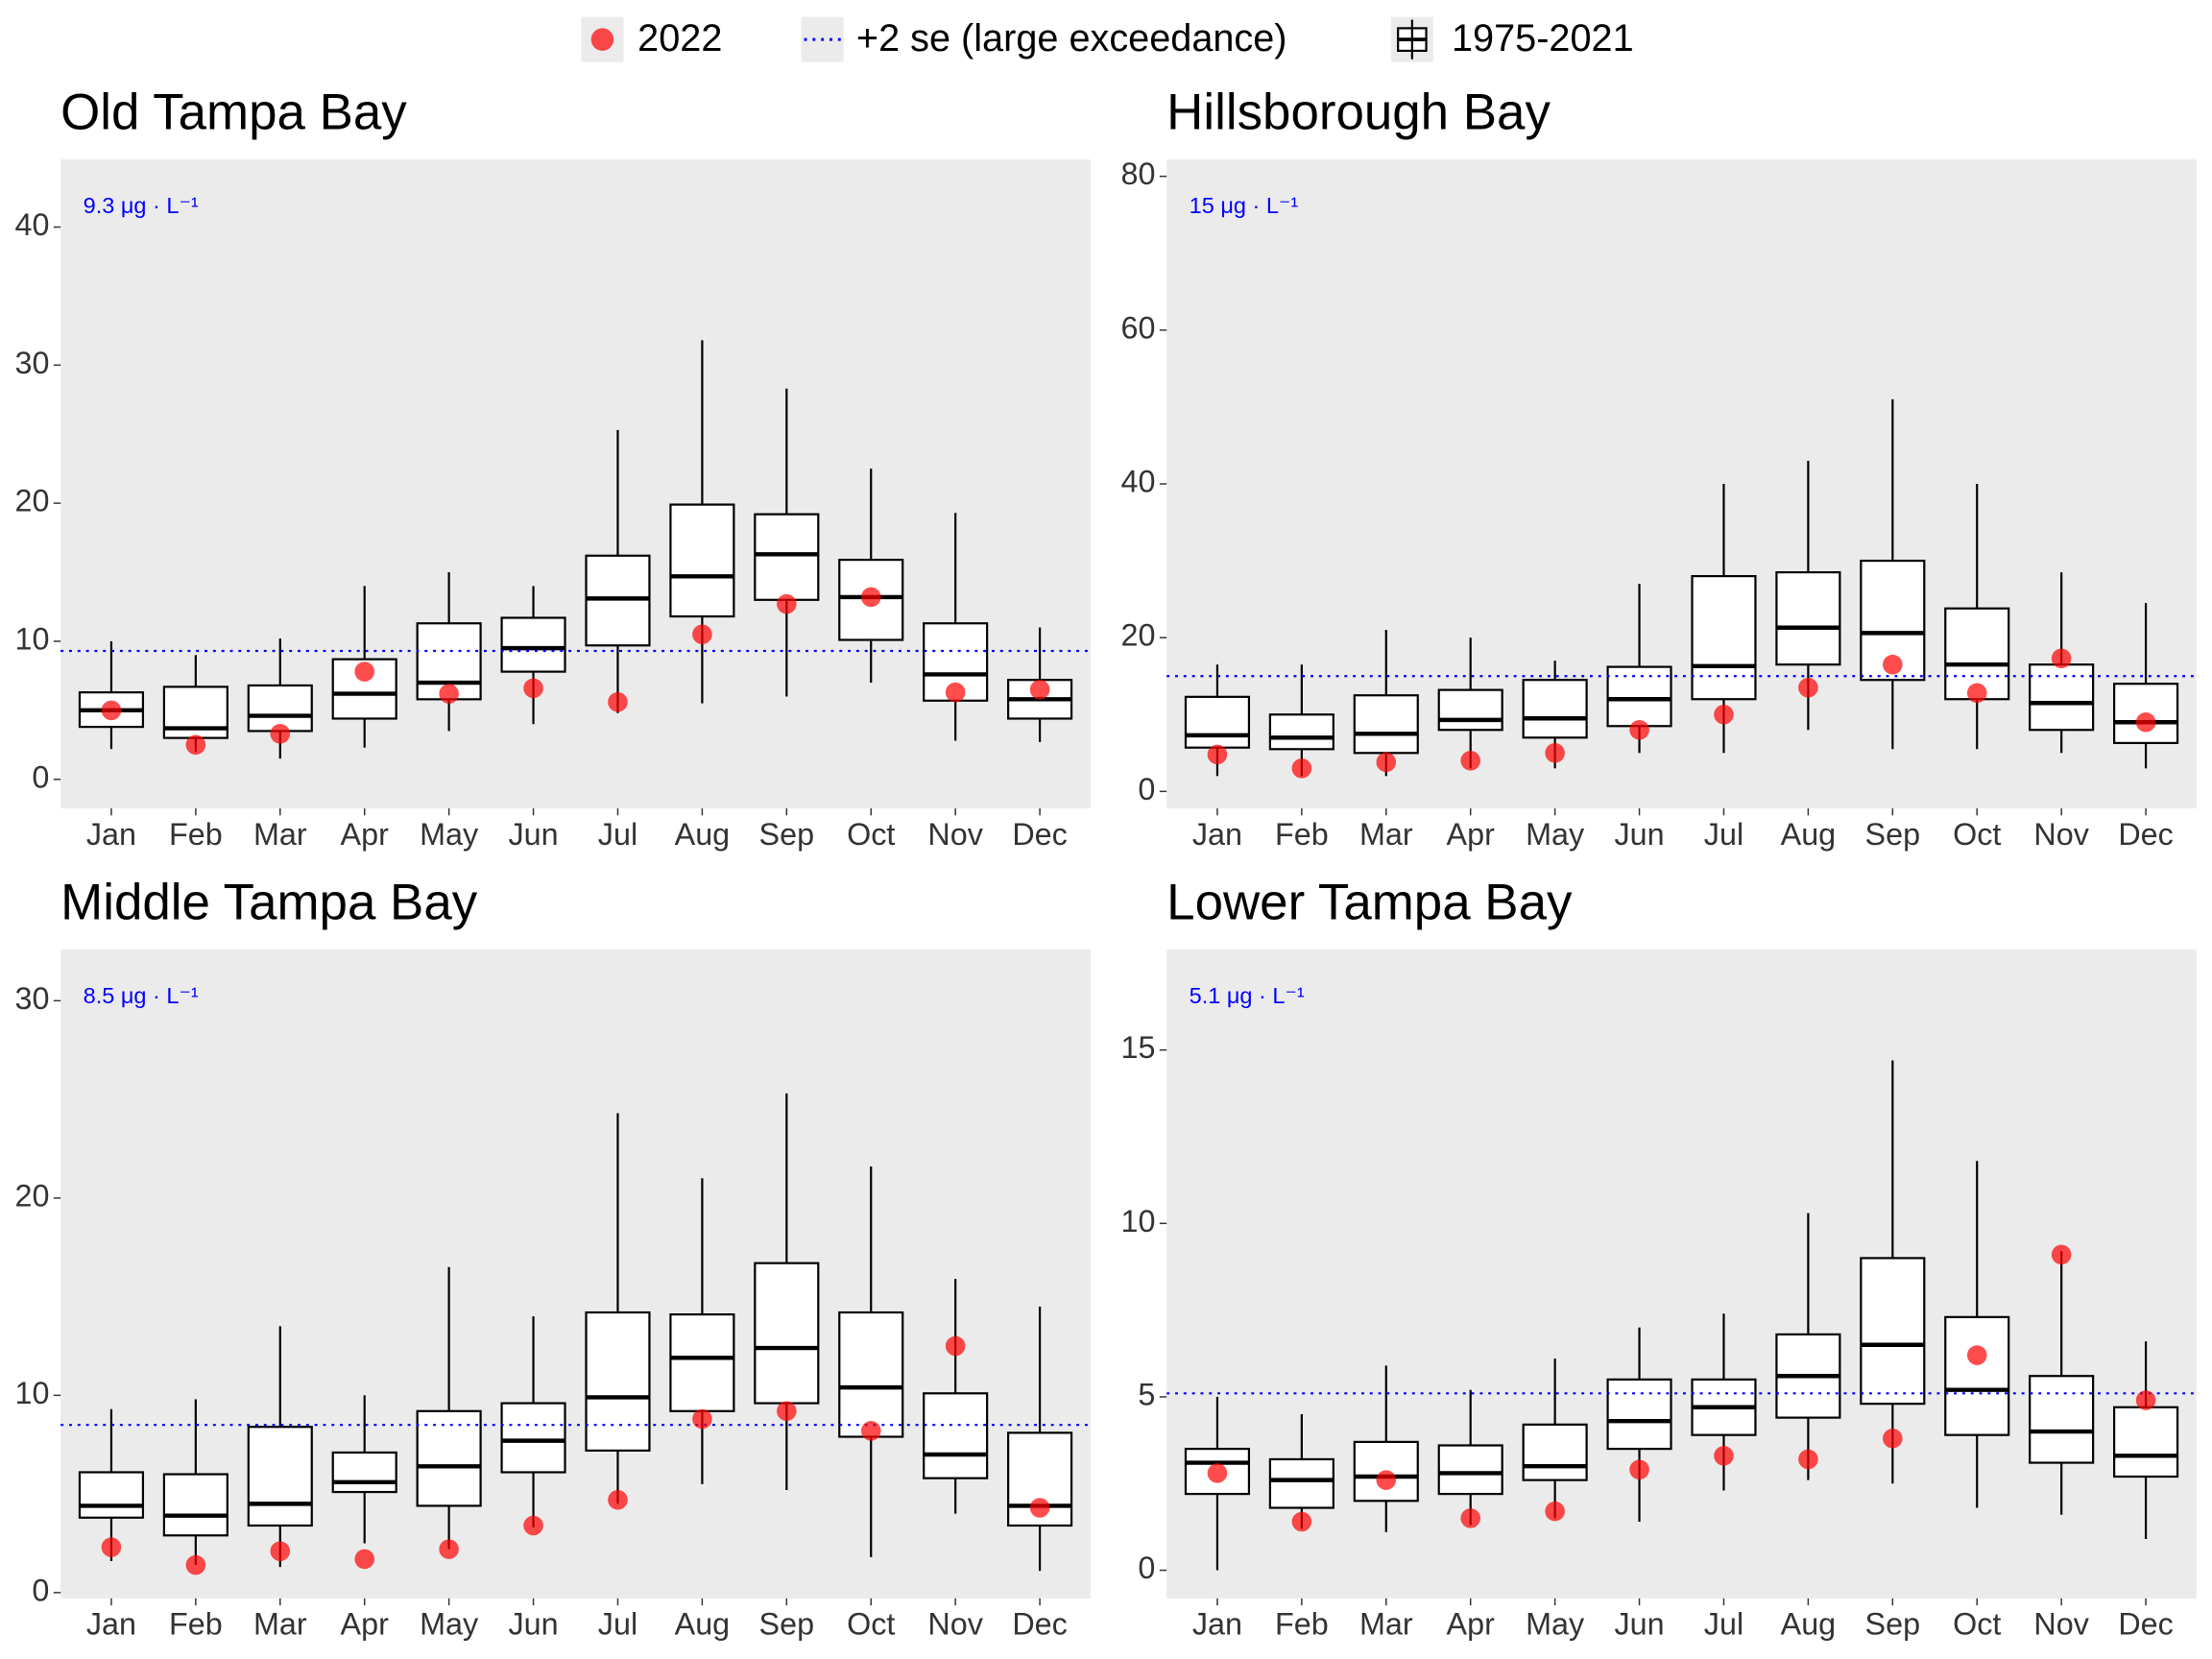 This screenshot has width=2212, height=1659. Describe the element at coordinates (1071, 38) in the screenshot. I see `legend-label: +2 se (large exceedance)` at that location.